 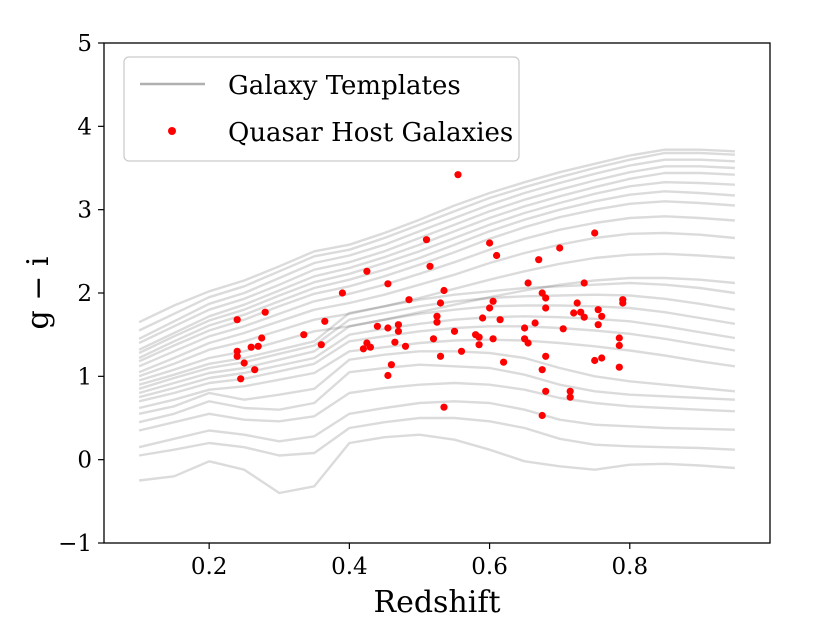 I want to click on x-tick-label-4: 0.8, so click(x=630, y=567).